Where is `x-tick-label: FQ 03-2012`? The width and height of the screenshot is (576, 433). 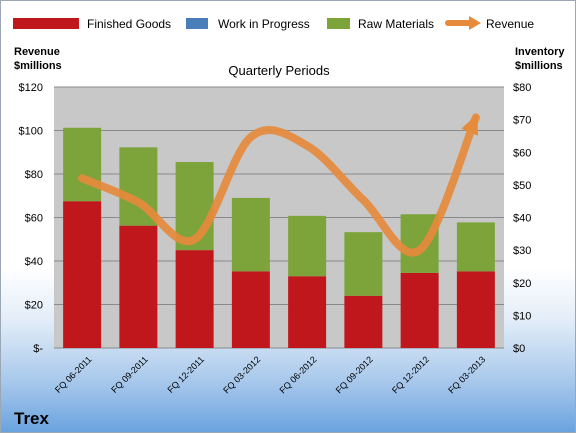
x-tick-label: FQ 03-2012 is located at coordinates (241, 374).